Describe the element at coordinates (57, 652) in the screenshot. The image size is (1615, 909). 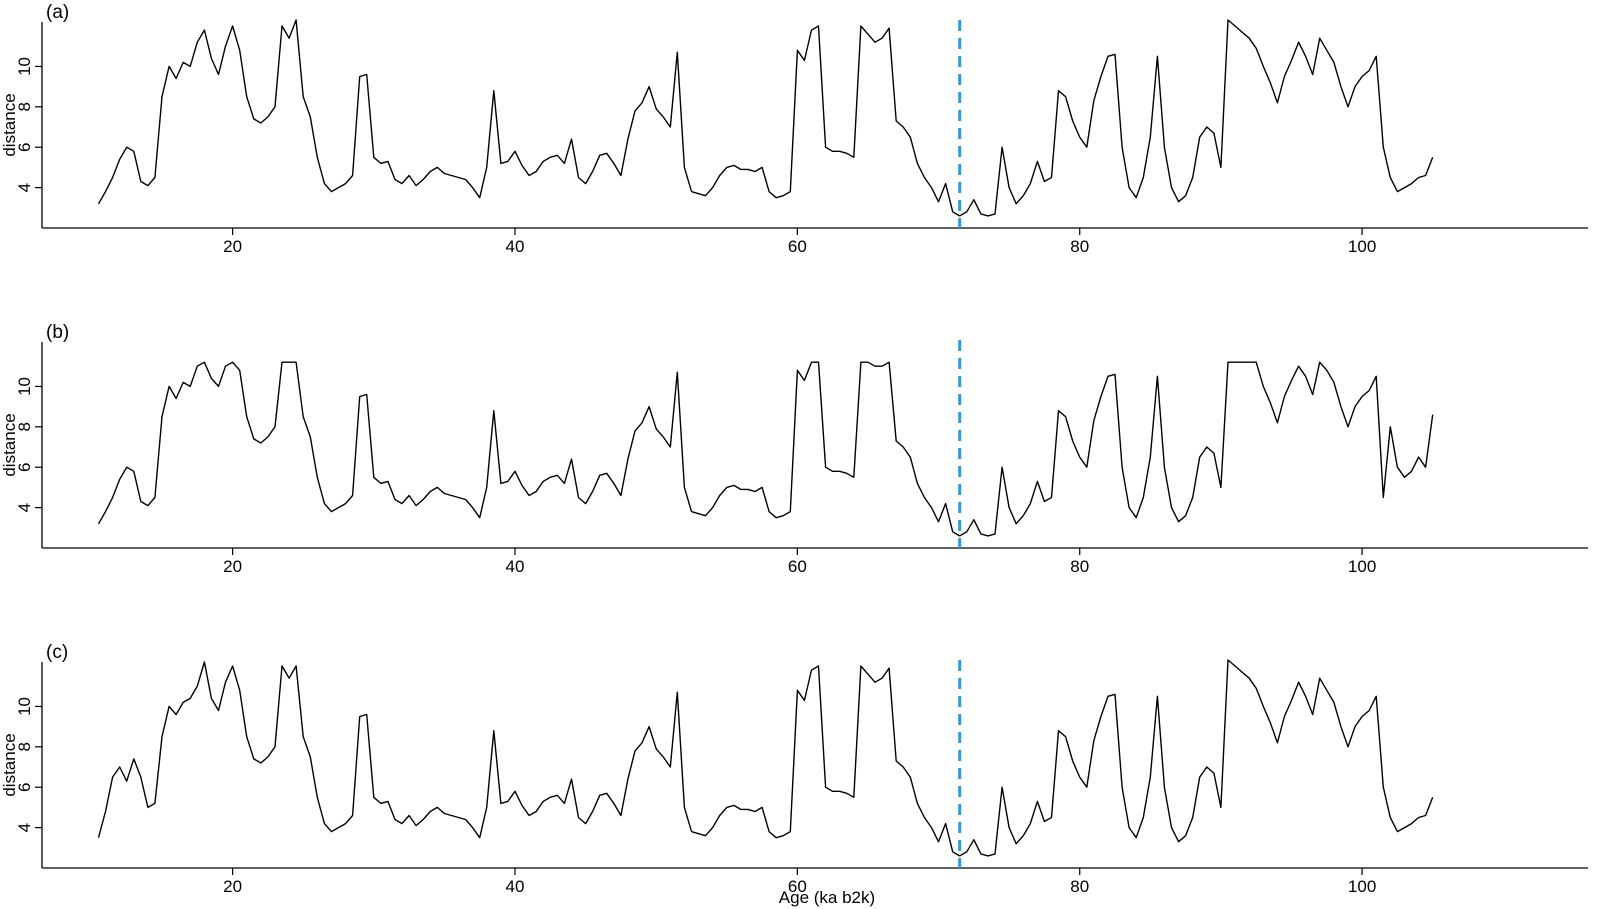
I see `panel-label: (c)` at that location.